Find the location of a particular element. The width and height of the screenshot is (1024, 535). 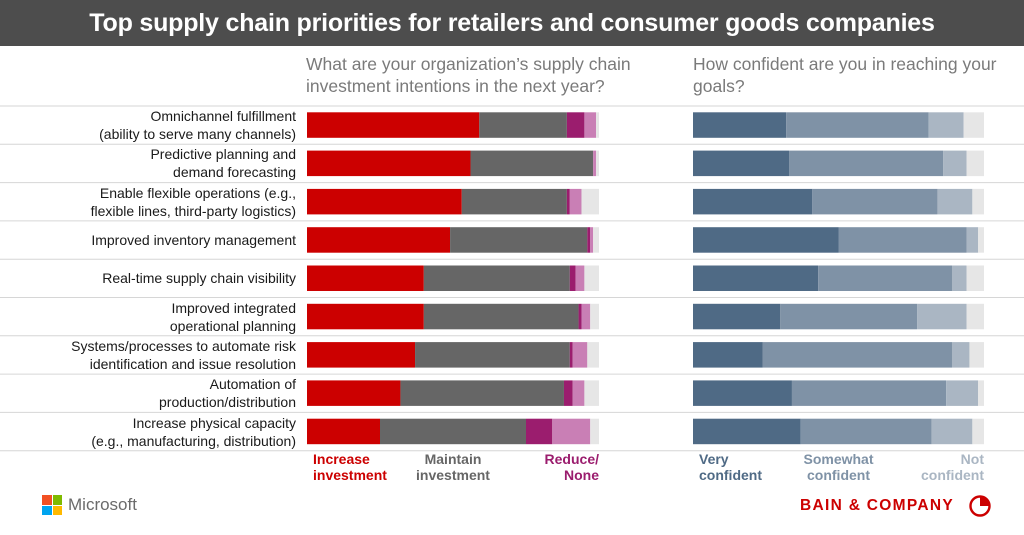

bar-investment-row6-seg3 is located at coordinates (580, 316).